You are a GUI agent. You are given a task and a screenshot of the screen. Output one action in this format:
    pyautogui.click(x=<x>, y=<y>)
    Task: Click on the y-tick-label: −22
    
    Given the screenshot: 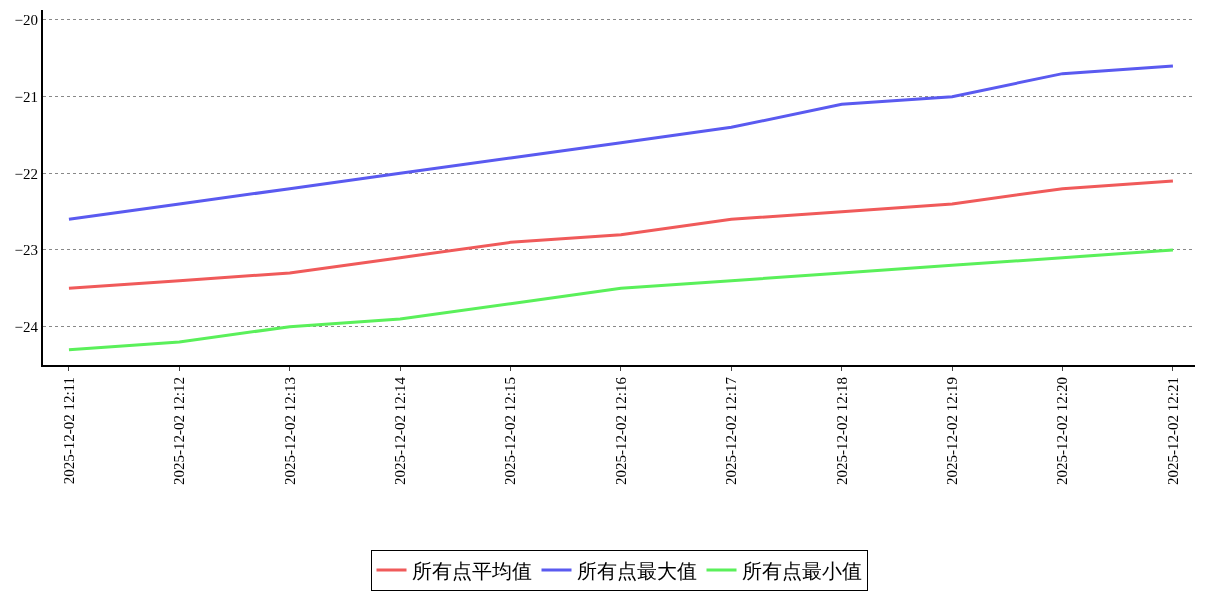 What is the action you would take?
    pyautogui.click(x=26, y=173)
    